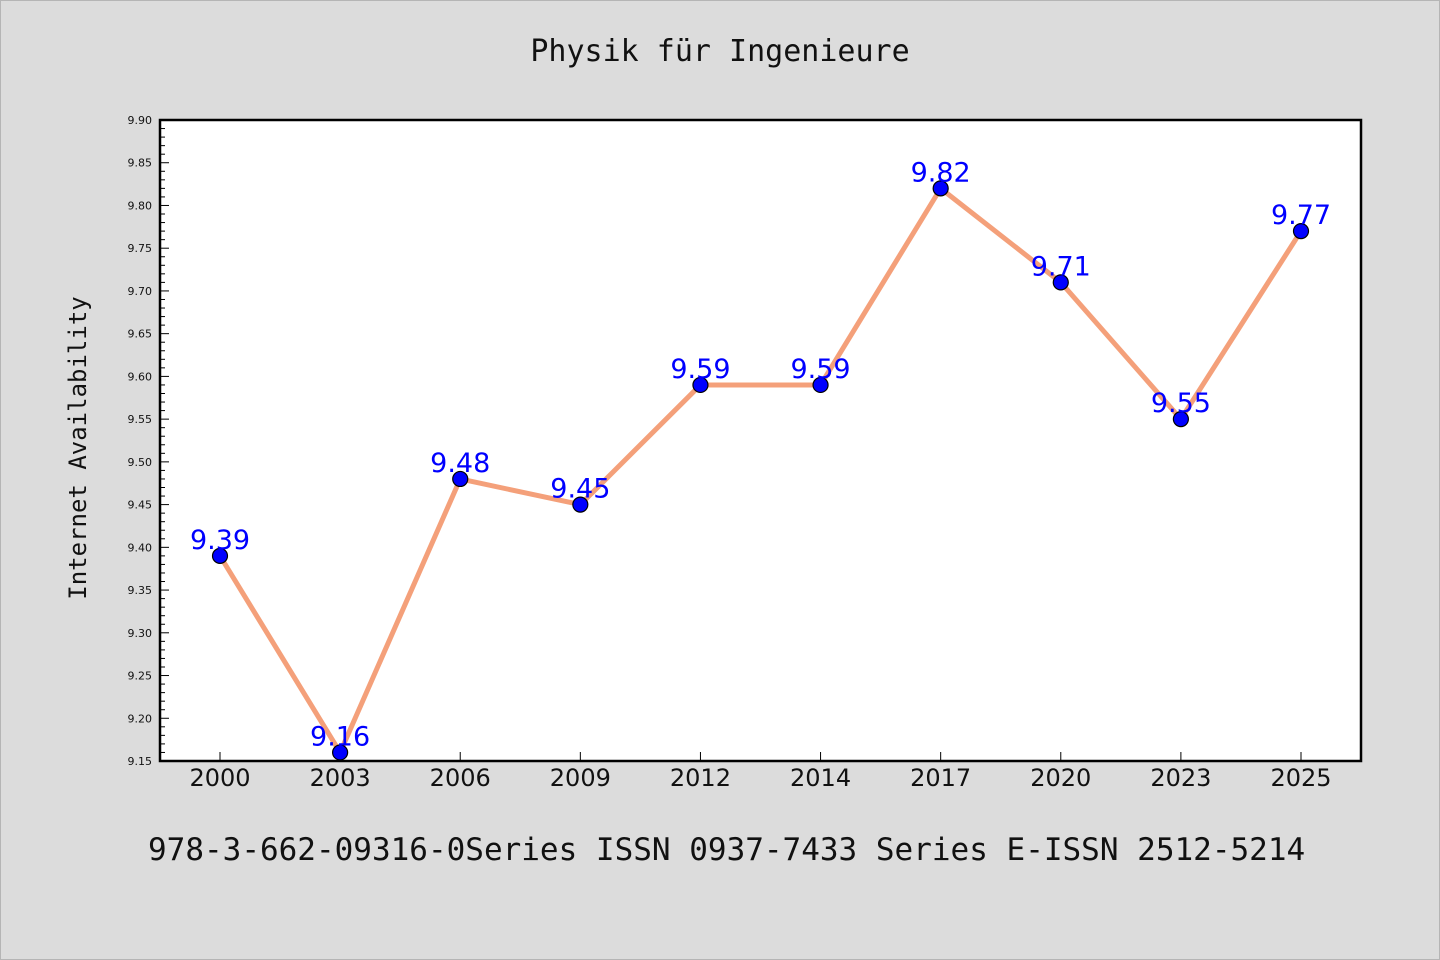 The image size is (1440, 960). What do you see at coordinates (1061, 266) in the screenshot?
I see `data-label: 9.71` at bounding box center [1061, 266].